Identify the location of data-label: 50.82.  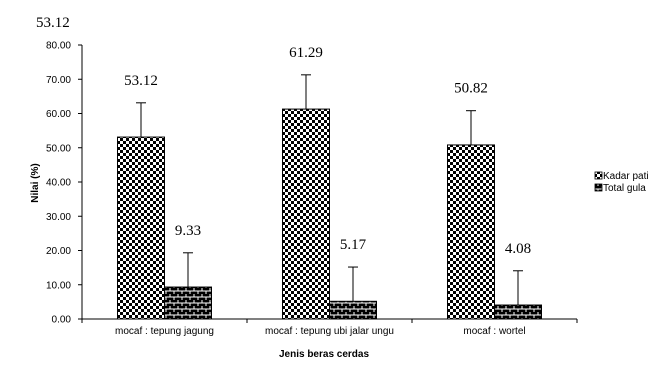
(471, 89).